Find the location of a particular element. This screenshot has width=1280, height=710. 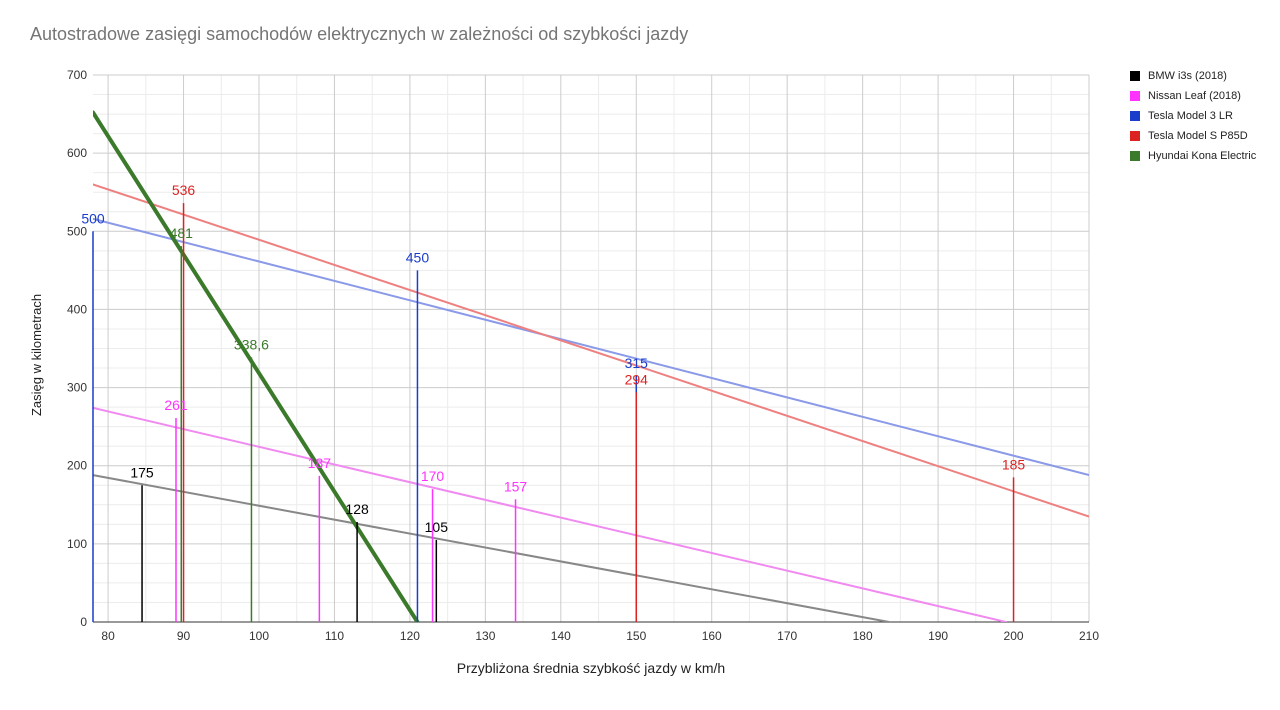

x-tick-label: 160 is located at coordinates (712, 636).